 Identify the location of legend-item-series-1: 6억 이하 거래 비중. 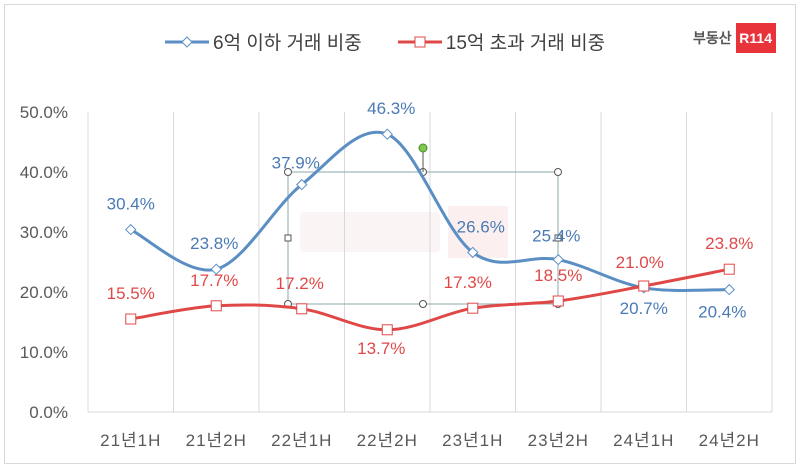
(263, 41).